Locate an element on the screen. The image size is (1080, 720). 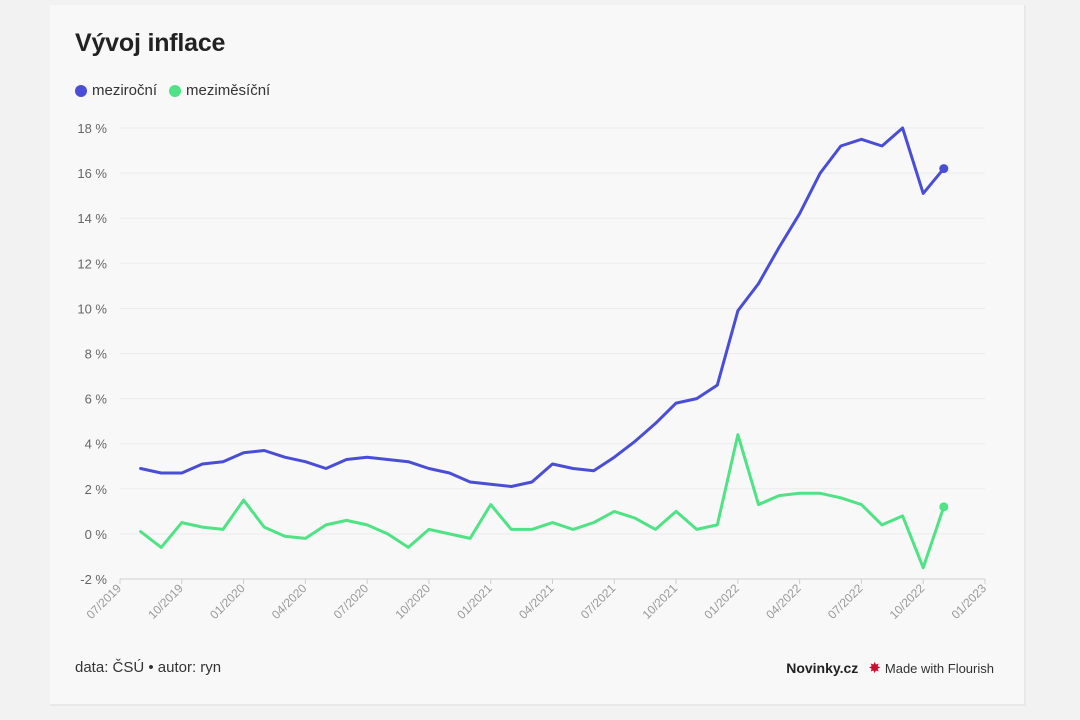
flourish-icon: ✸ is located at coordinates (874, 668).